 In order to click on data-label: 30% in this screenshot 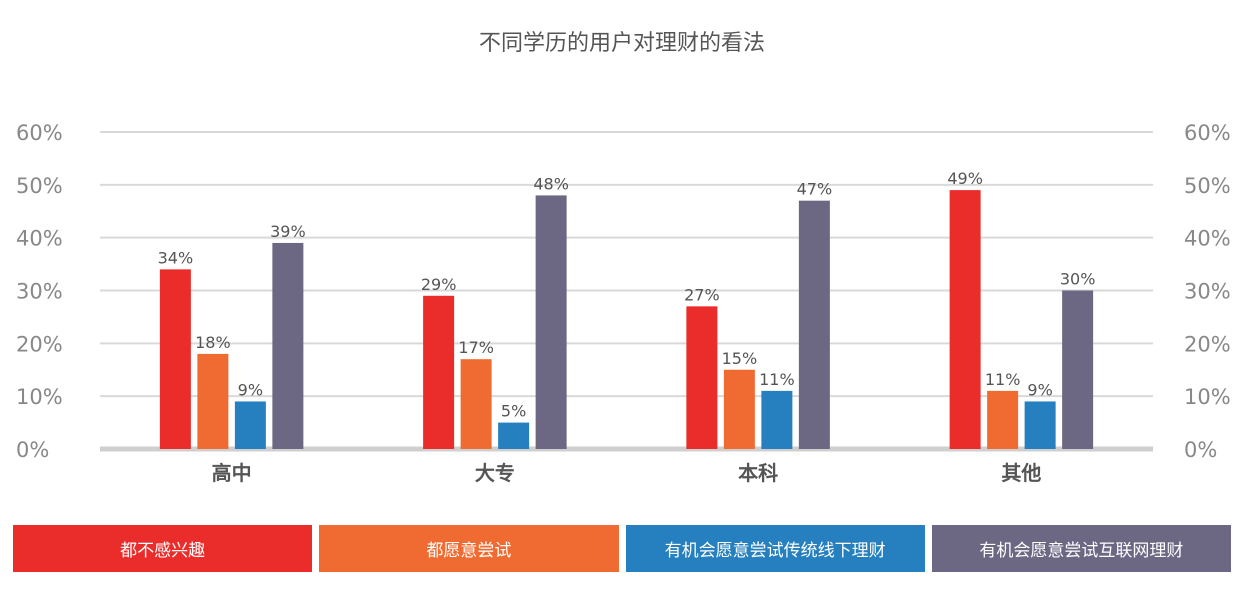, I will do `click(1078, 279)`.